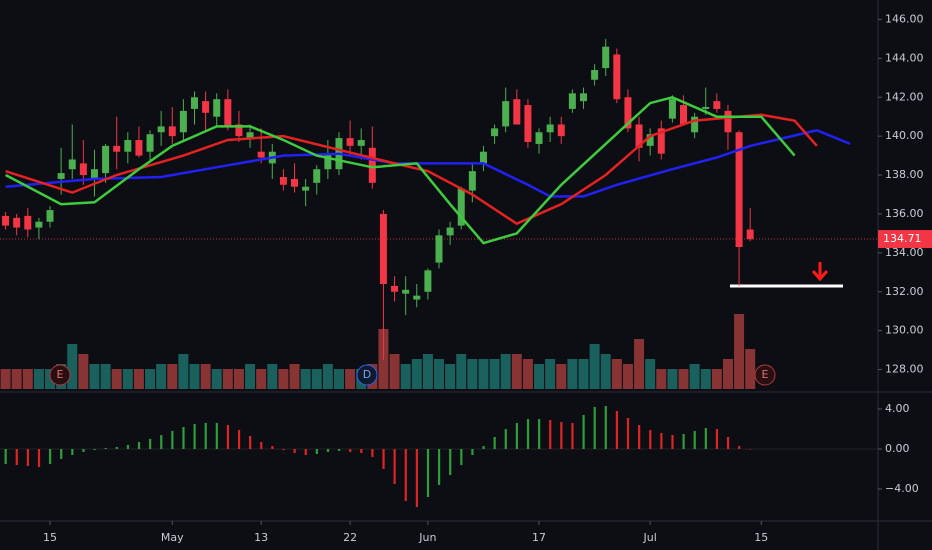  What do you see at coordinates (261, 537) in the screenshot?
I see `x-tick-label: 13` at bounding box center [261, 537].